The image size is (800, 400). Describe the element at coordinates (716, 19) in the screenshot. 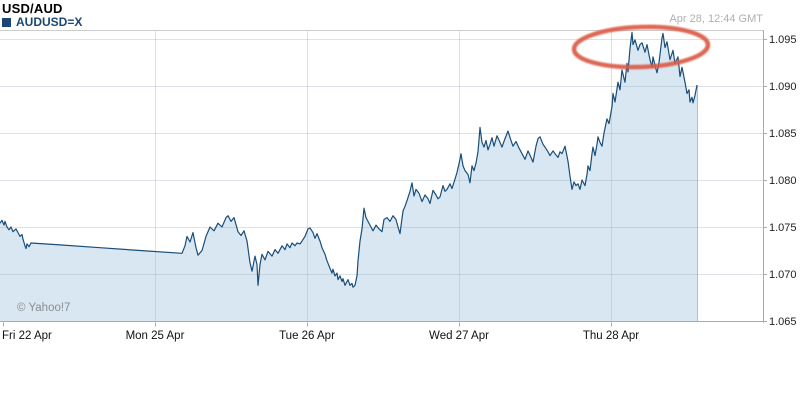

I see `chart-timestamp: Apr 28, 12:44 GMT` at that location.